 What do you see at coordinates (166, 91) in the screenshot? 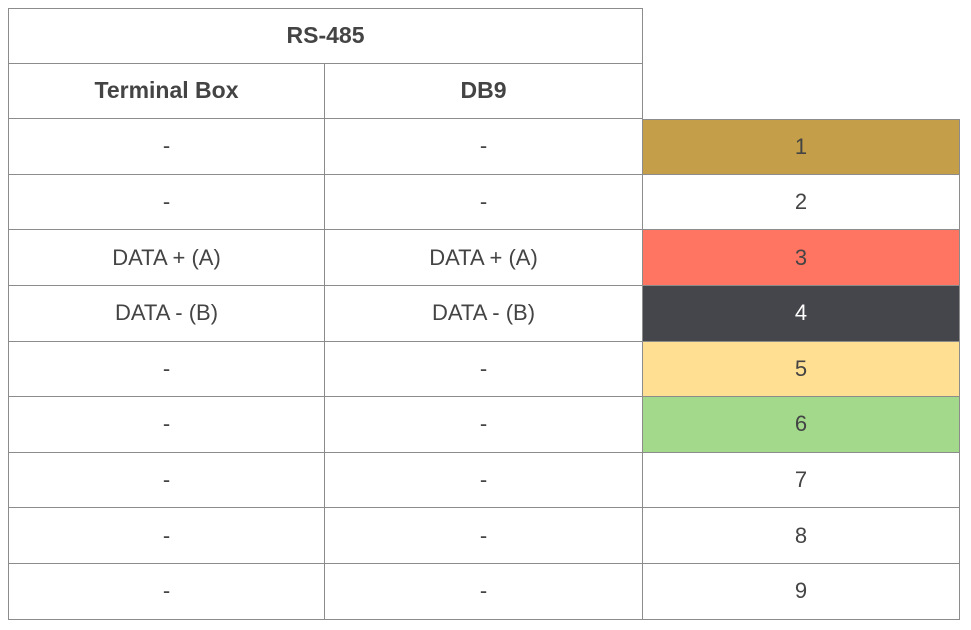
I see `header-terminal-box: Terminal Box` at bounding box center [166, 91].